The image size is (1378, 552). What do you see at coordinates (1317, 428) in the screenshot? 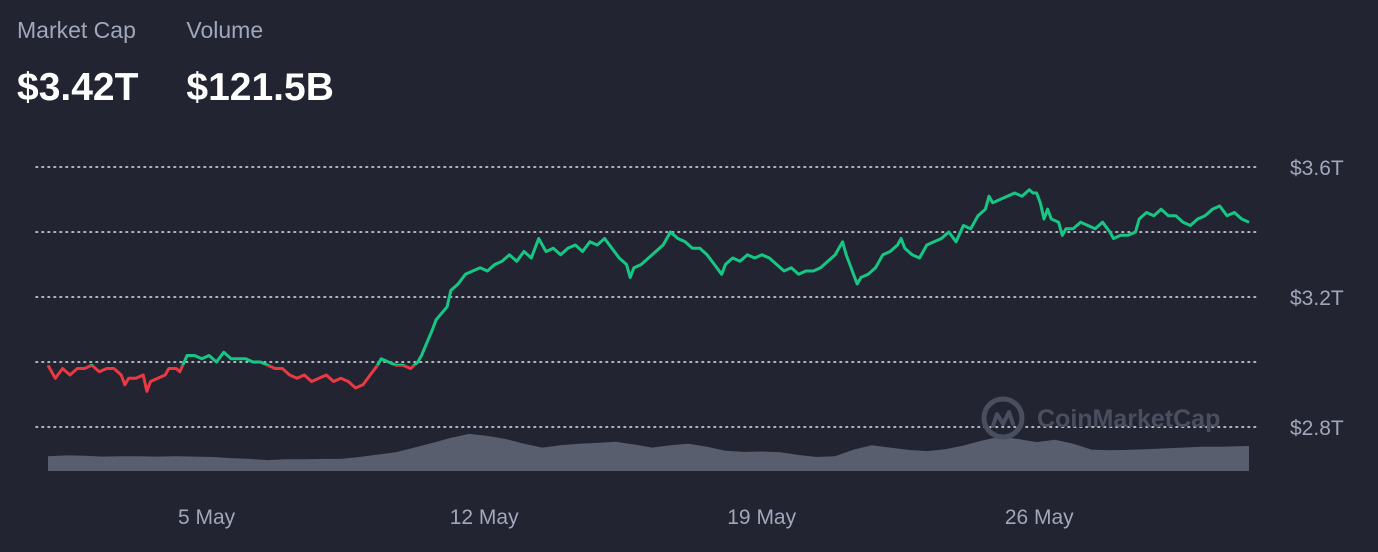
I see `y-tick-label: $2.8T` at bounding box center [1317, 428].